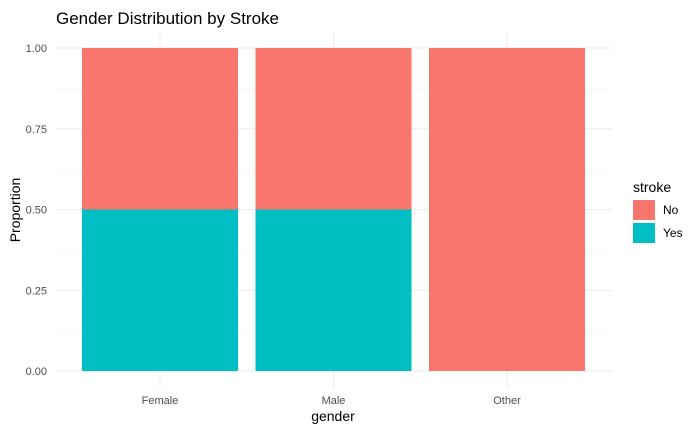 The image size is (700, 432). I want to click on x-tick-label: Other, so click(507, 401).